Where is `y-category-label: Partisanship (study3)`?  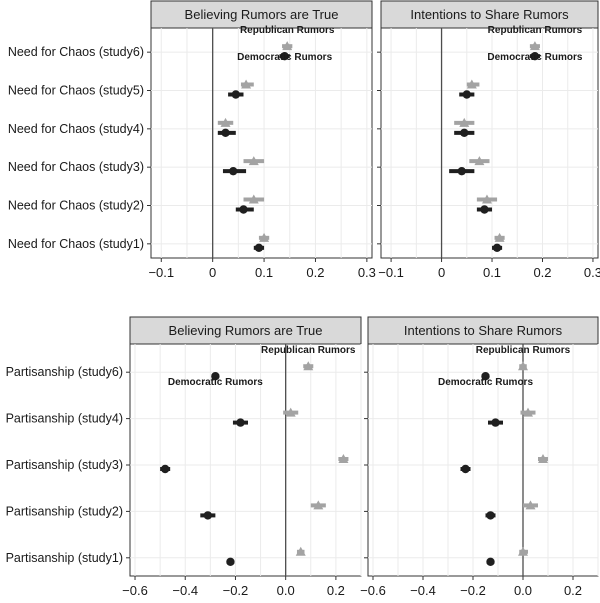 y-category-label: Partisanship (study3) is located at coordinates (64, 465).